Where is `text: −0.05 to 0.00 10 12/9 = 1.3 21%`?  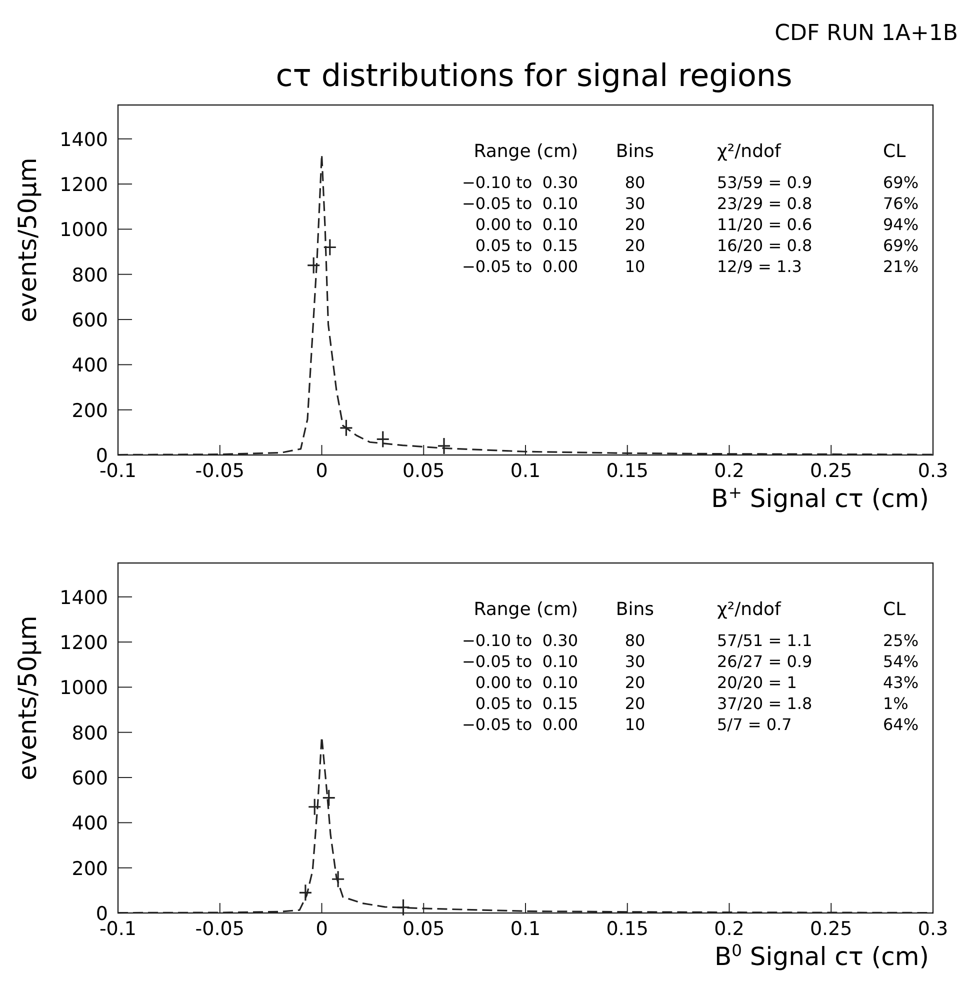
text: −0.05 to 0.00 10 12/9 = 1.3 21% is located at coordinates (690, 266).